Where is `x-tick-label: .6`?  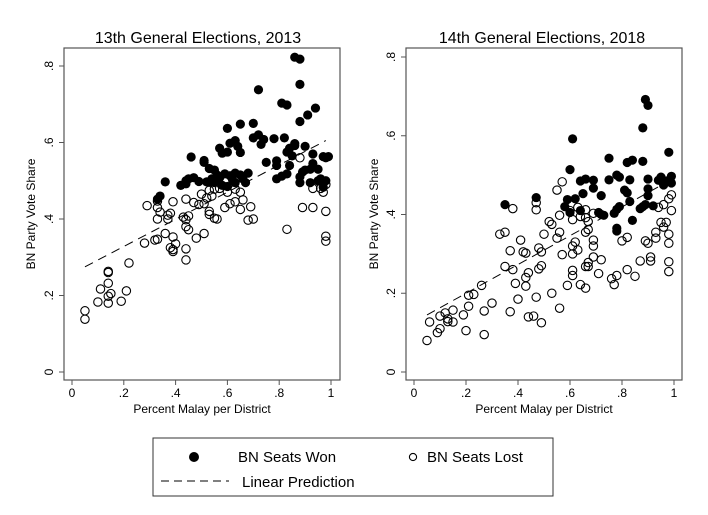 x-tick-label: .6 is located at coordinates (570, 393).